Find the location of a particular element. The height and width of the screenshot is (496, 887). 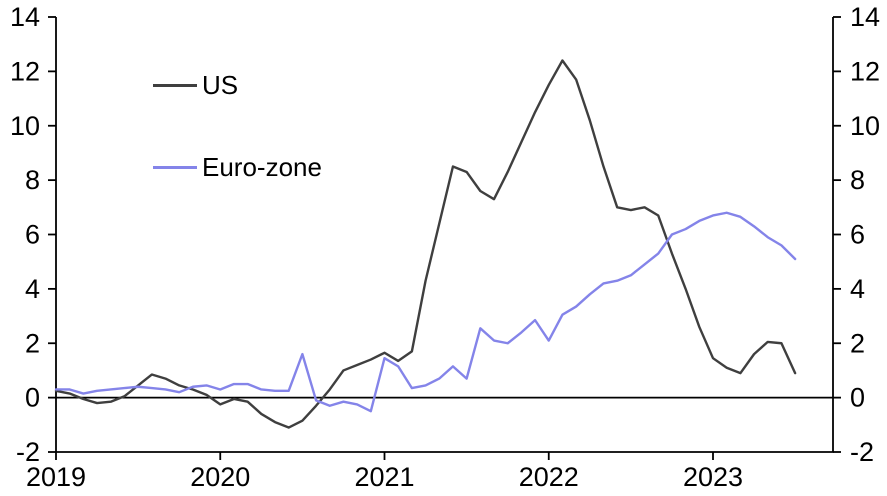

right-axis-label: 0 is located at coordinates (857, 398).